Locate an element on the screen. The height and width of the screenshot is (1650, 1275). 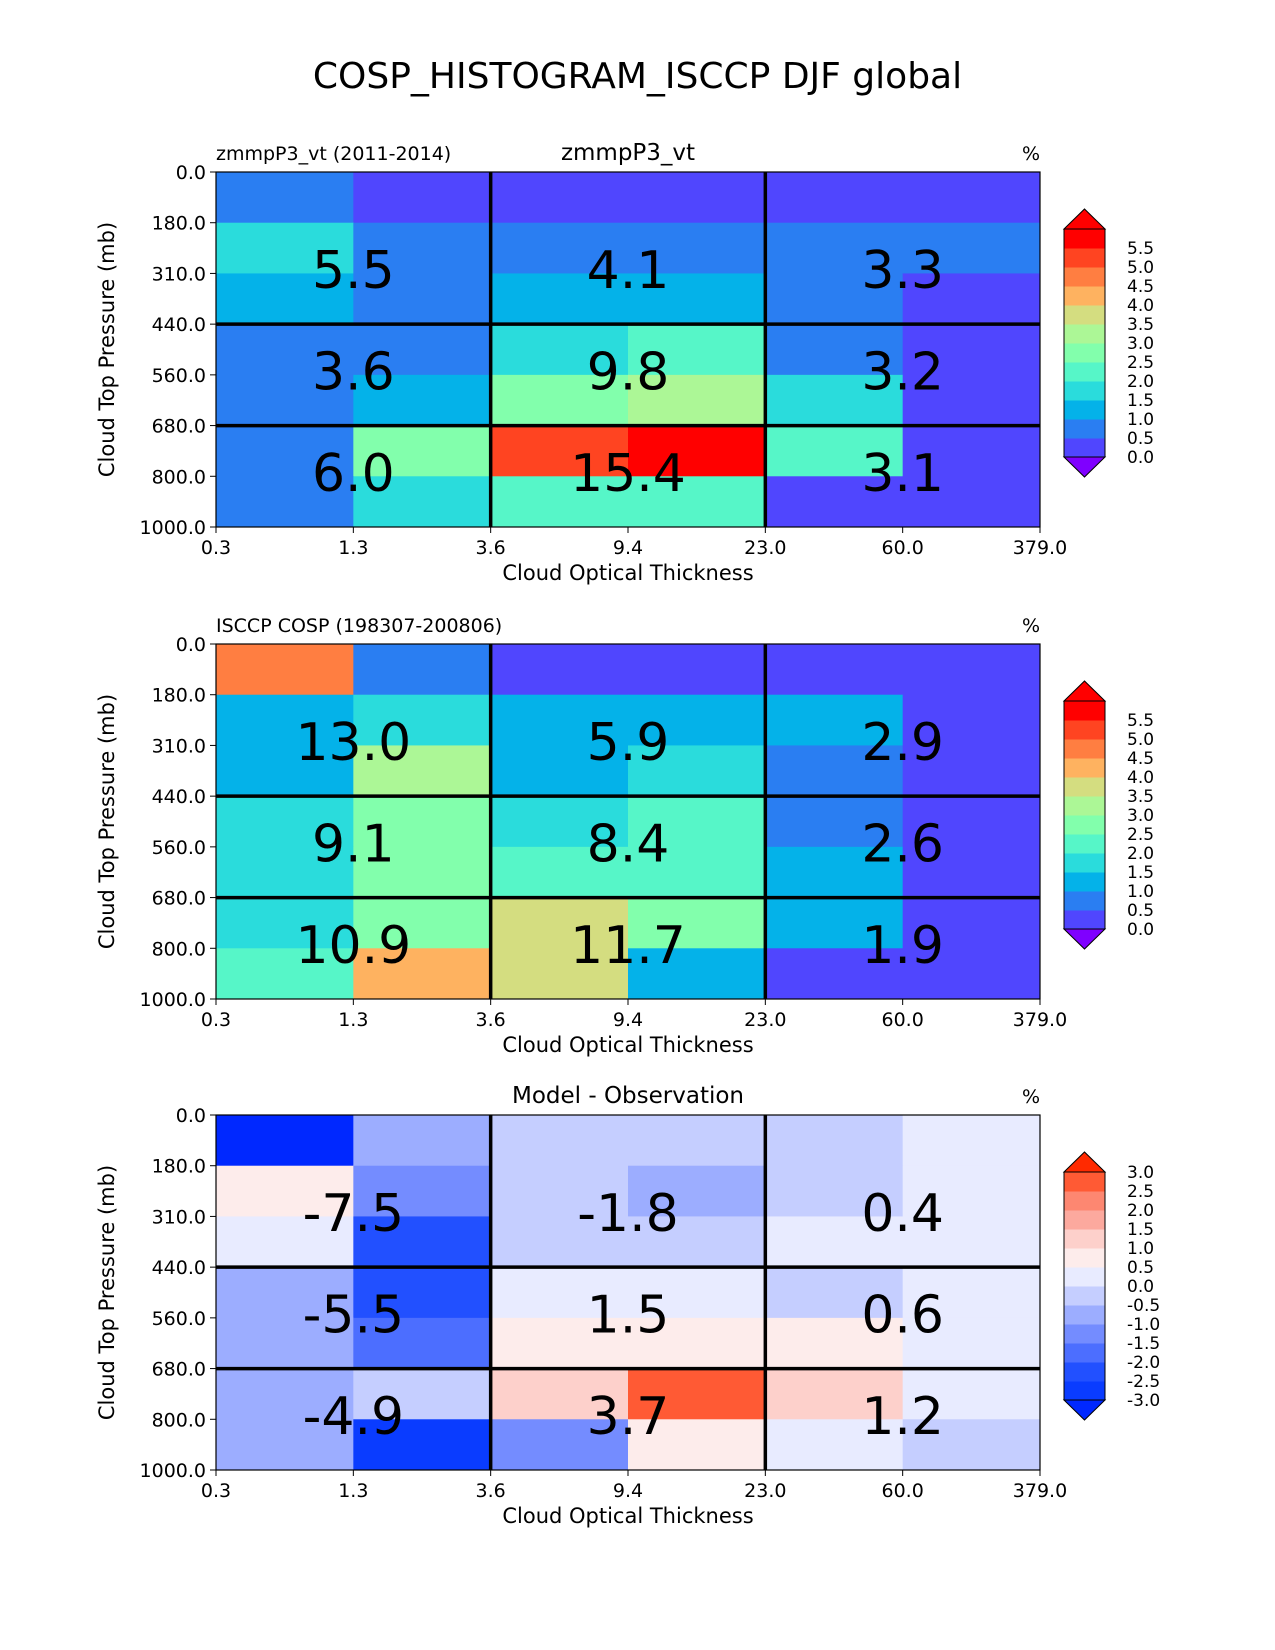
group-total-label: 0.4 is located at coordinates (902, 1214).